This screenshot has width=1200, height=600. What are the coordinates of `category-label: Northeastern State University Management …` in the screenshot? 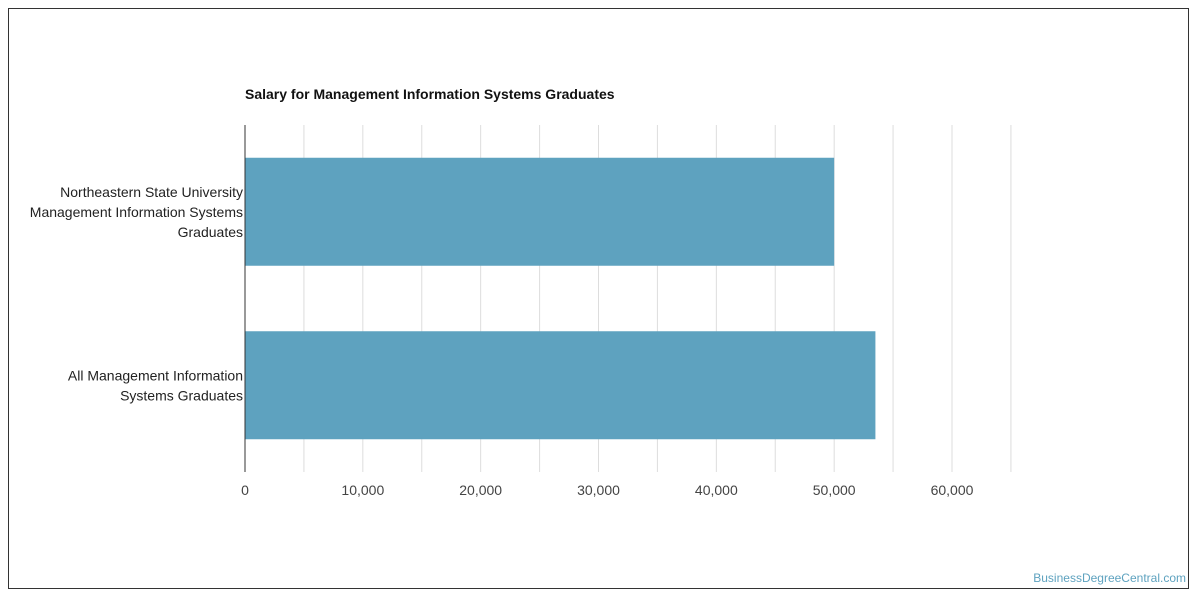 It's located at (136, 212).